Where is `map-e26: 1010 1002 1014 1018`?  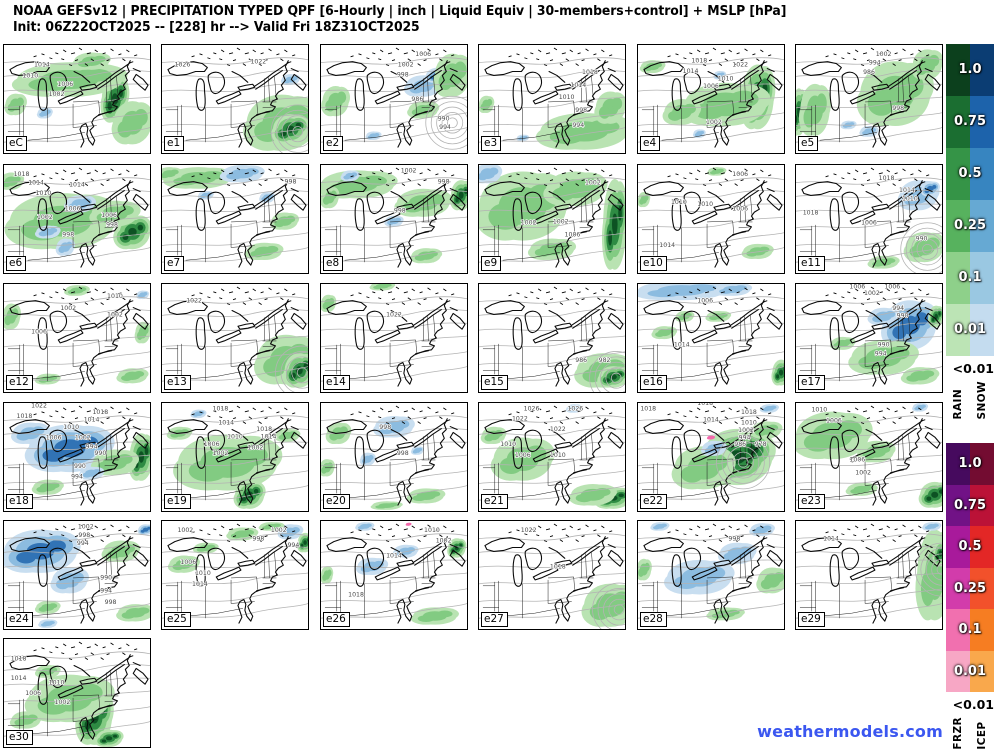 map-e26: 1010 1002 1014 1018 is located at coordinates (394, 575).